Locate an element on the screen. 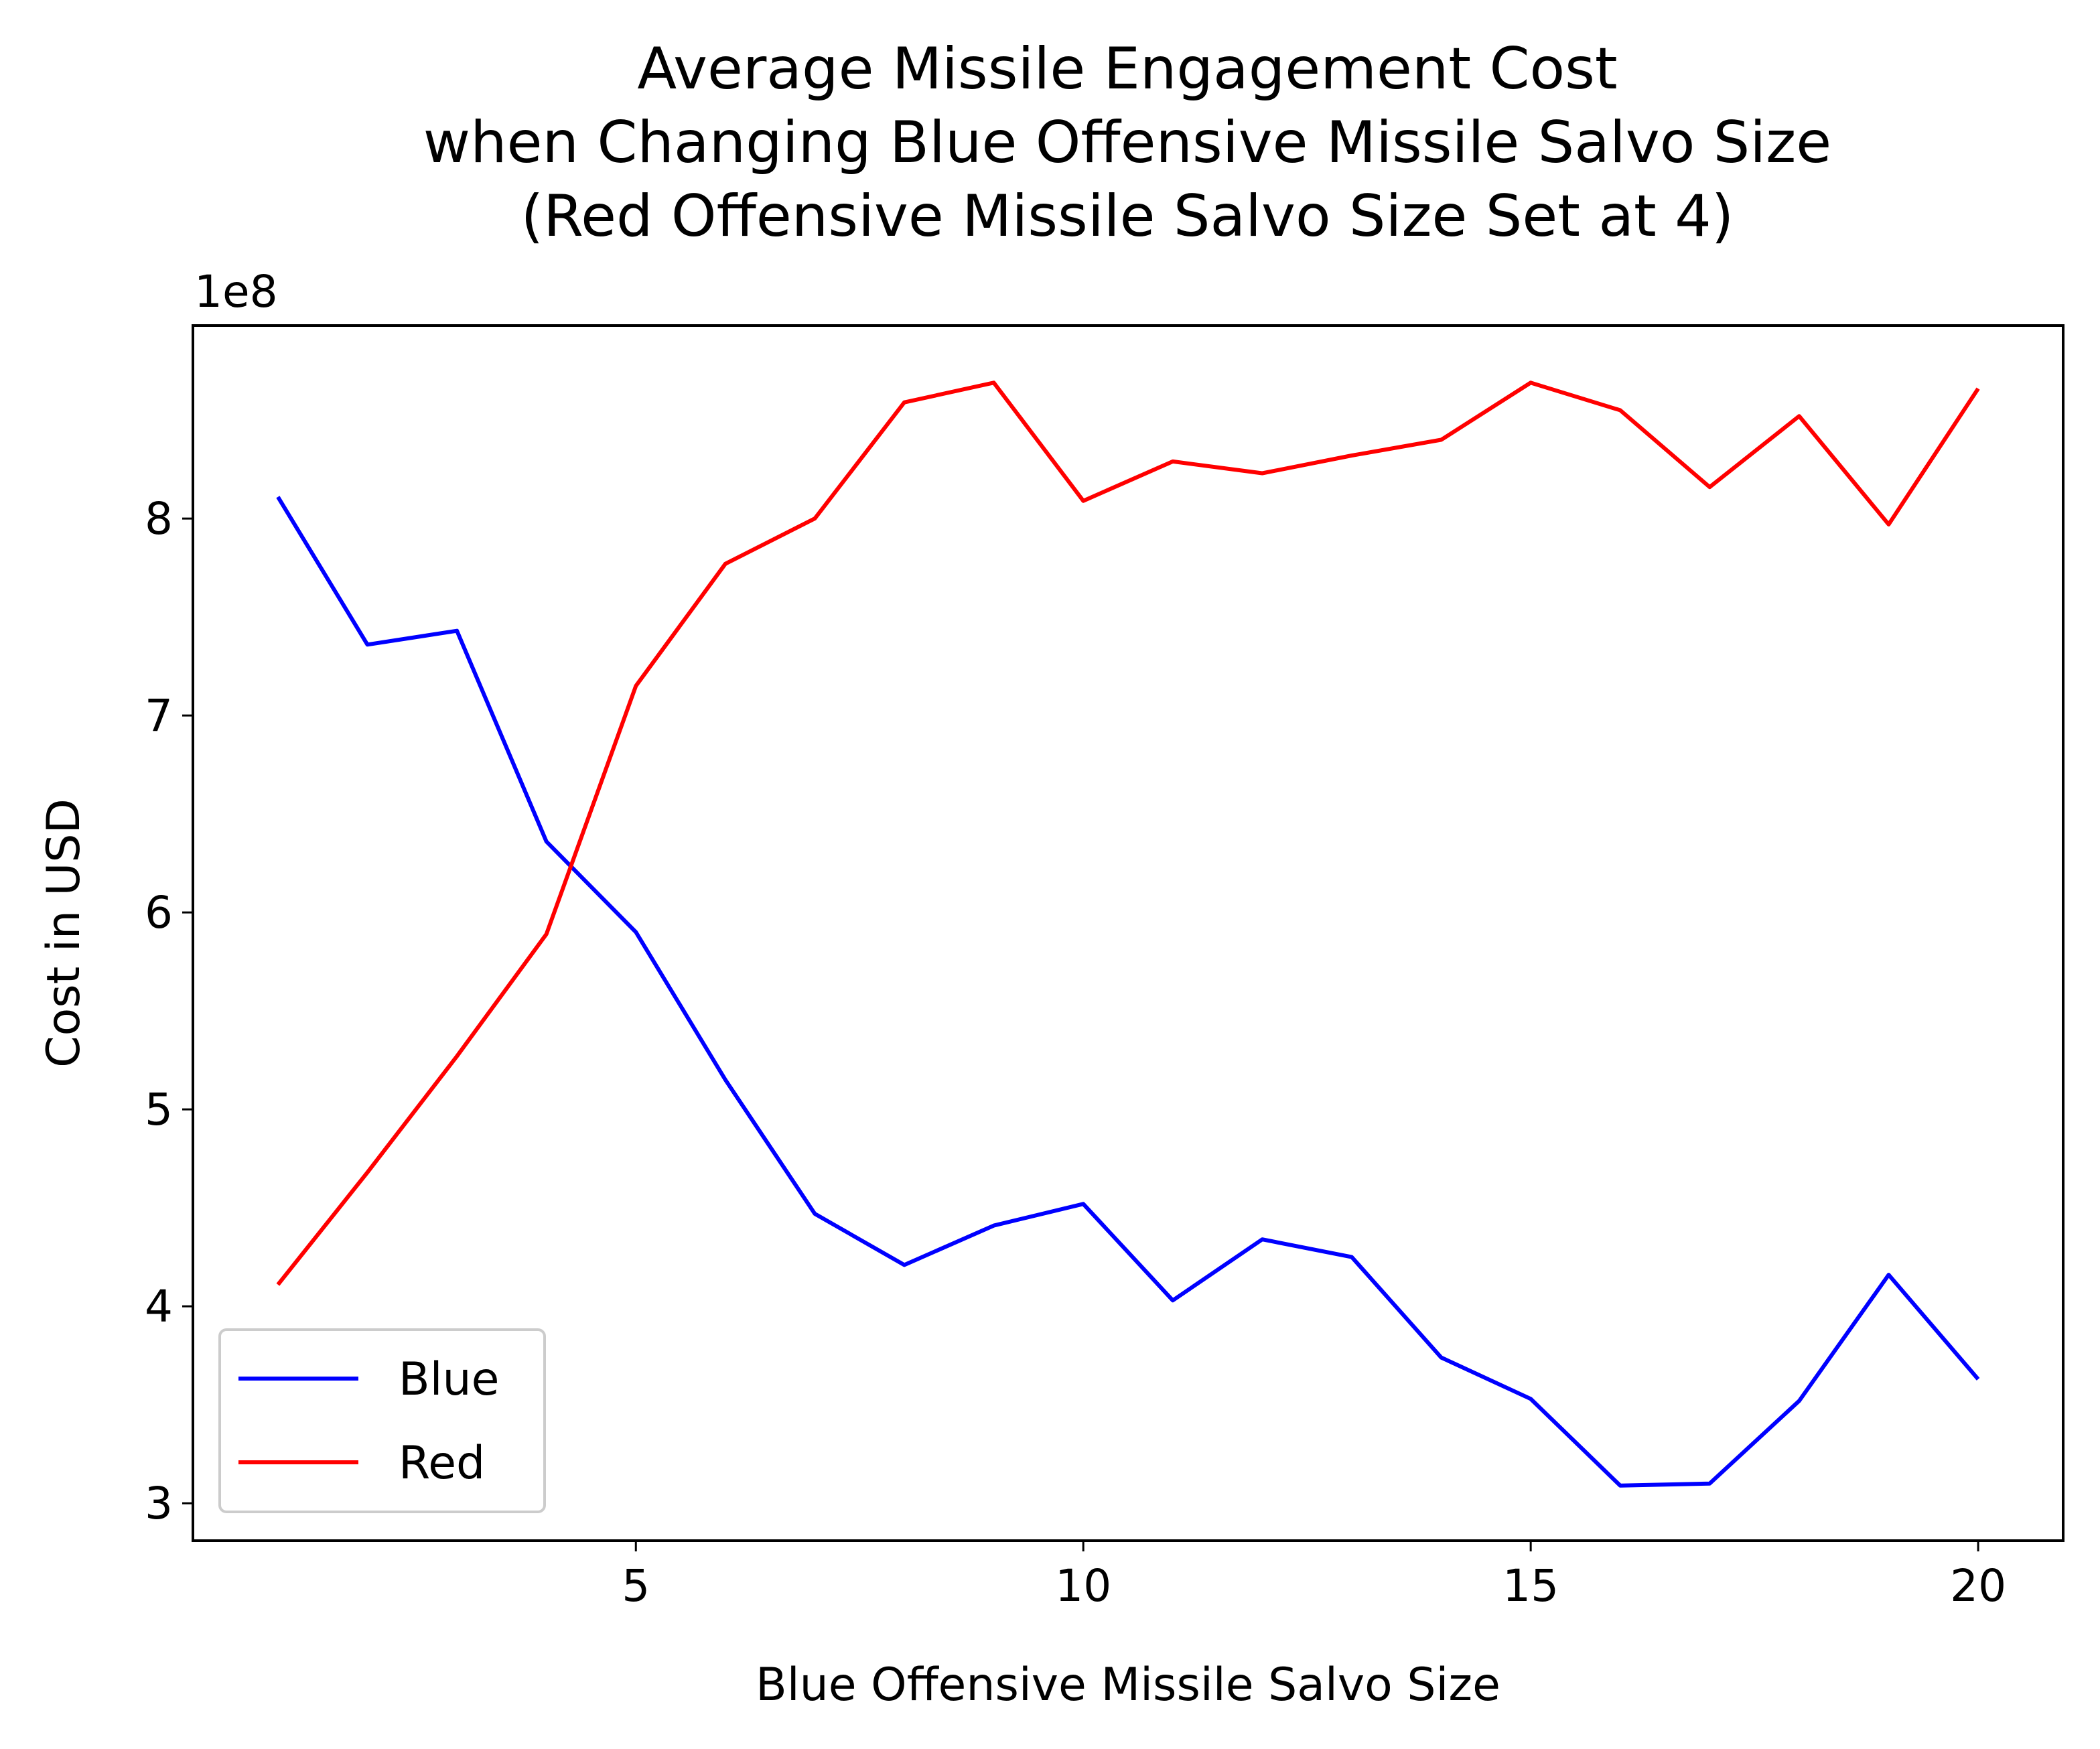 This screenshot has width=2100, height=1749. y-offset-label: 1e8 is located at coordinates (236, 292).